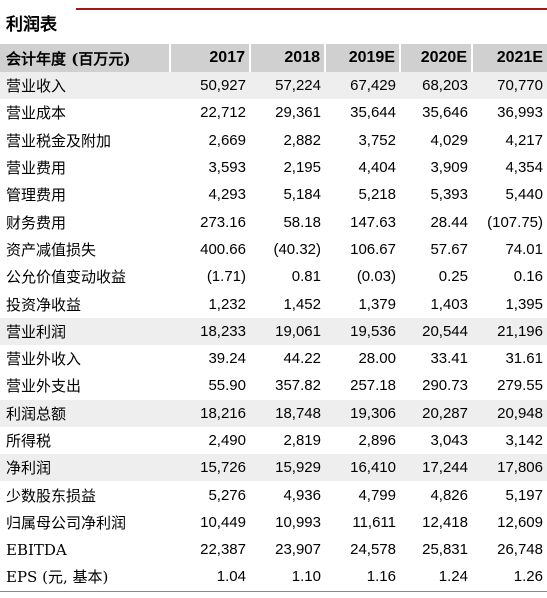 The image size is (547, 598). I want to click on table-row: 营业外收入 39.24 44.22 28.00 33.41 31.61, so click(273, 358).